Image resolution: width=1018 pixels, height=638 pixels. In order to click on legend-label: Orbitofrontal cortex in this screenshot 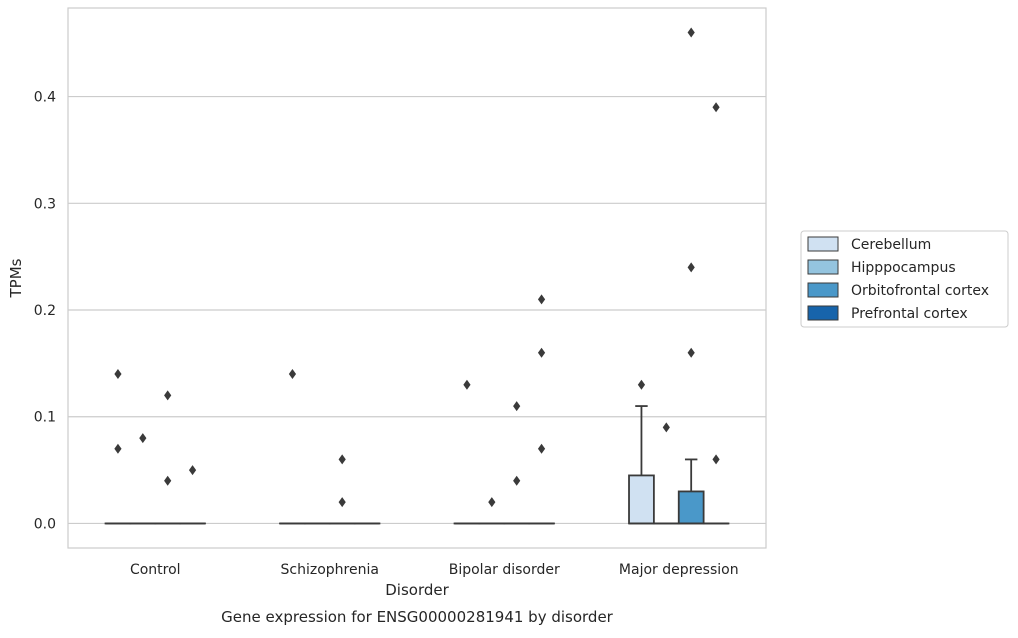, I will do `click(920, 291)`.